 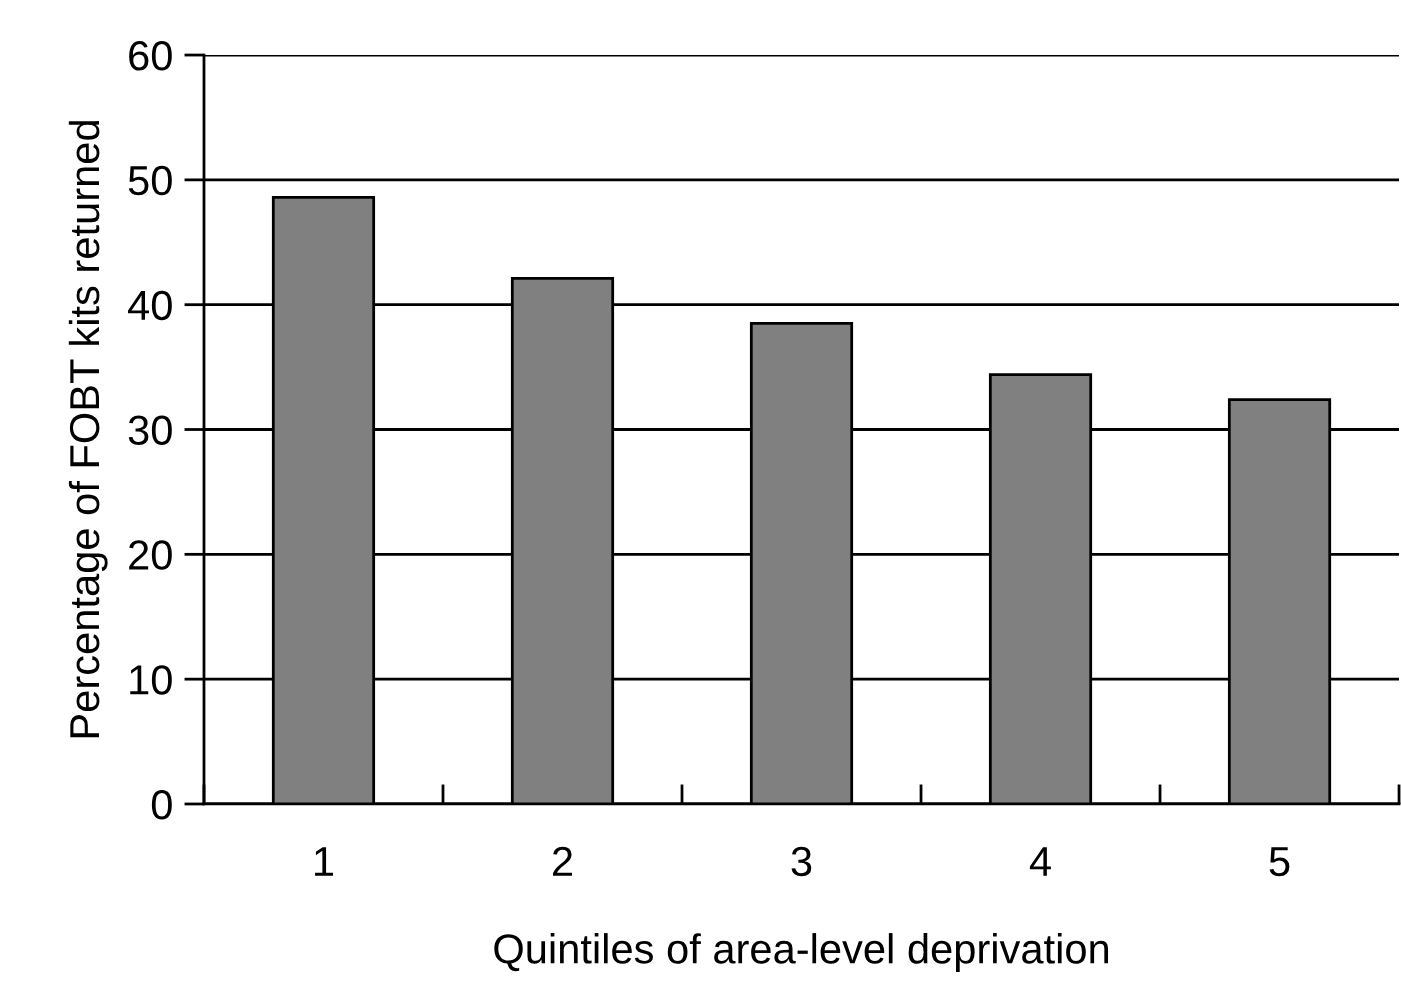 I want to click on y-tick-label: 30, so click(x=150, y=430).